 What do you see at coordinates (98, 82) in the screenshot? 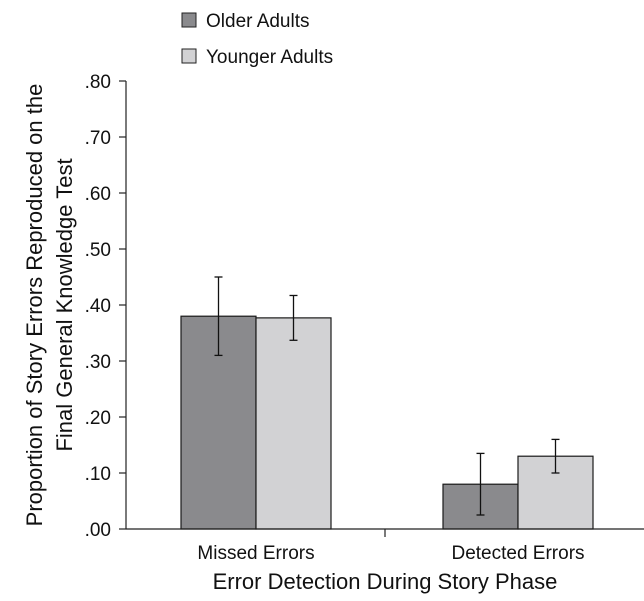
I see `y-tick-label: .80` at bounding box center [98, 82].